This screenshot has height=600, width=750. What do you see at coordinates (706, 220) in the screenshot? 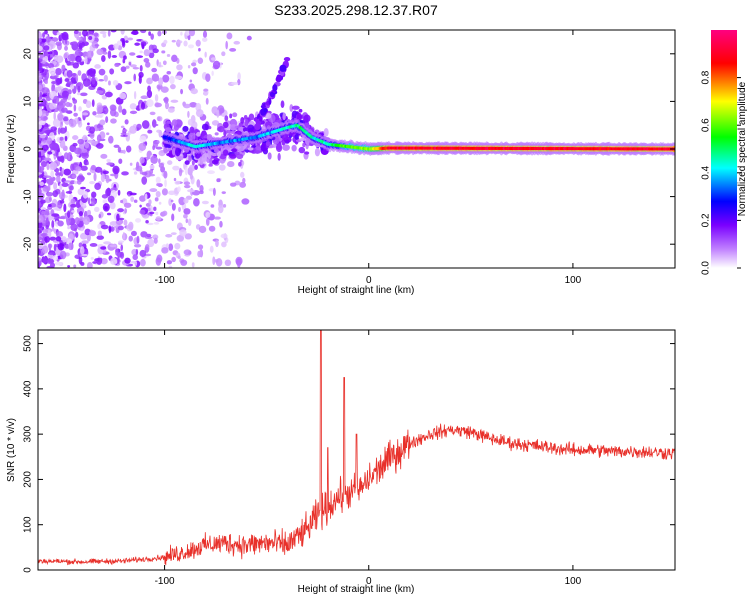
I see `colorbar-tick-label: 0.2` at bounding box center [706, 220].